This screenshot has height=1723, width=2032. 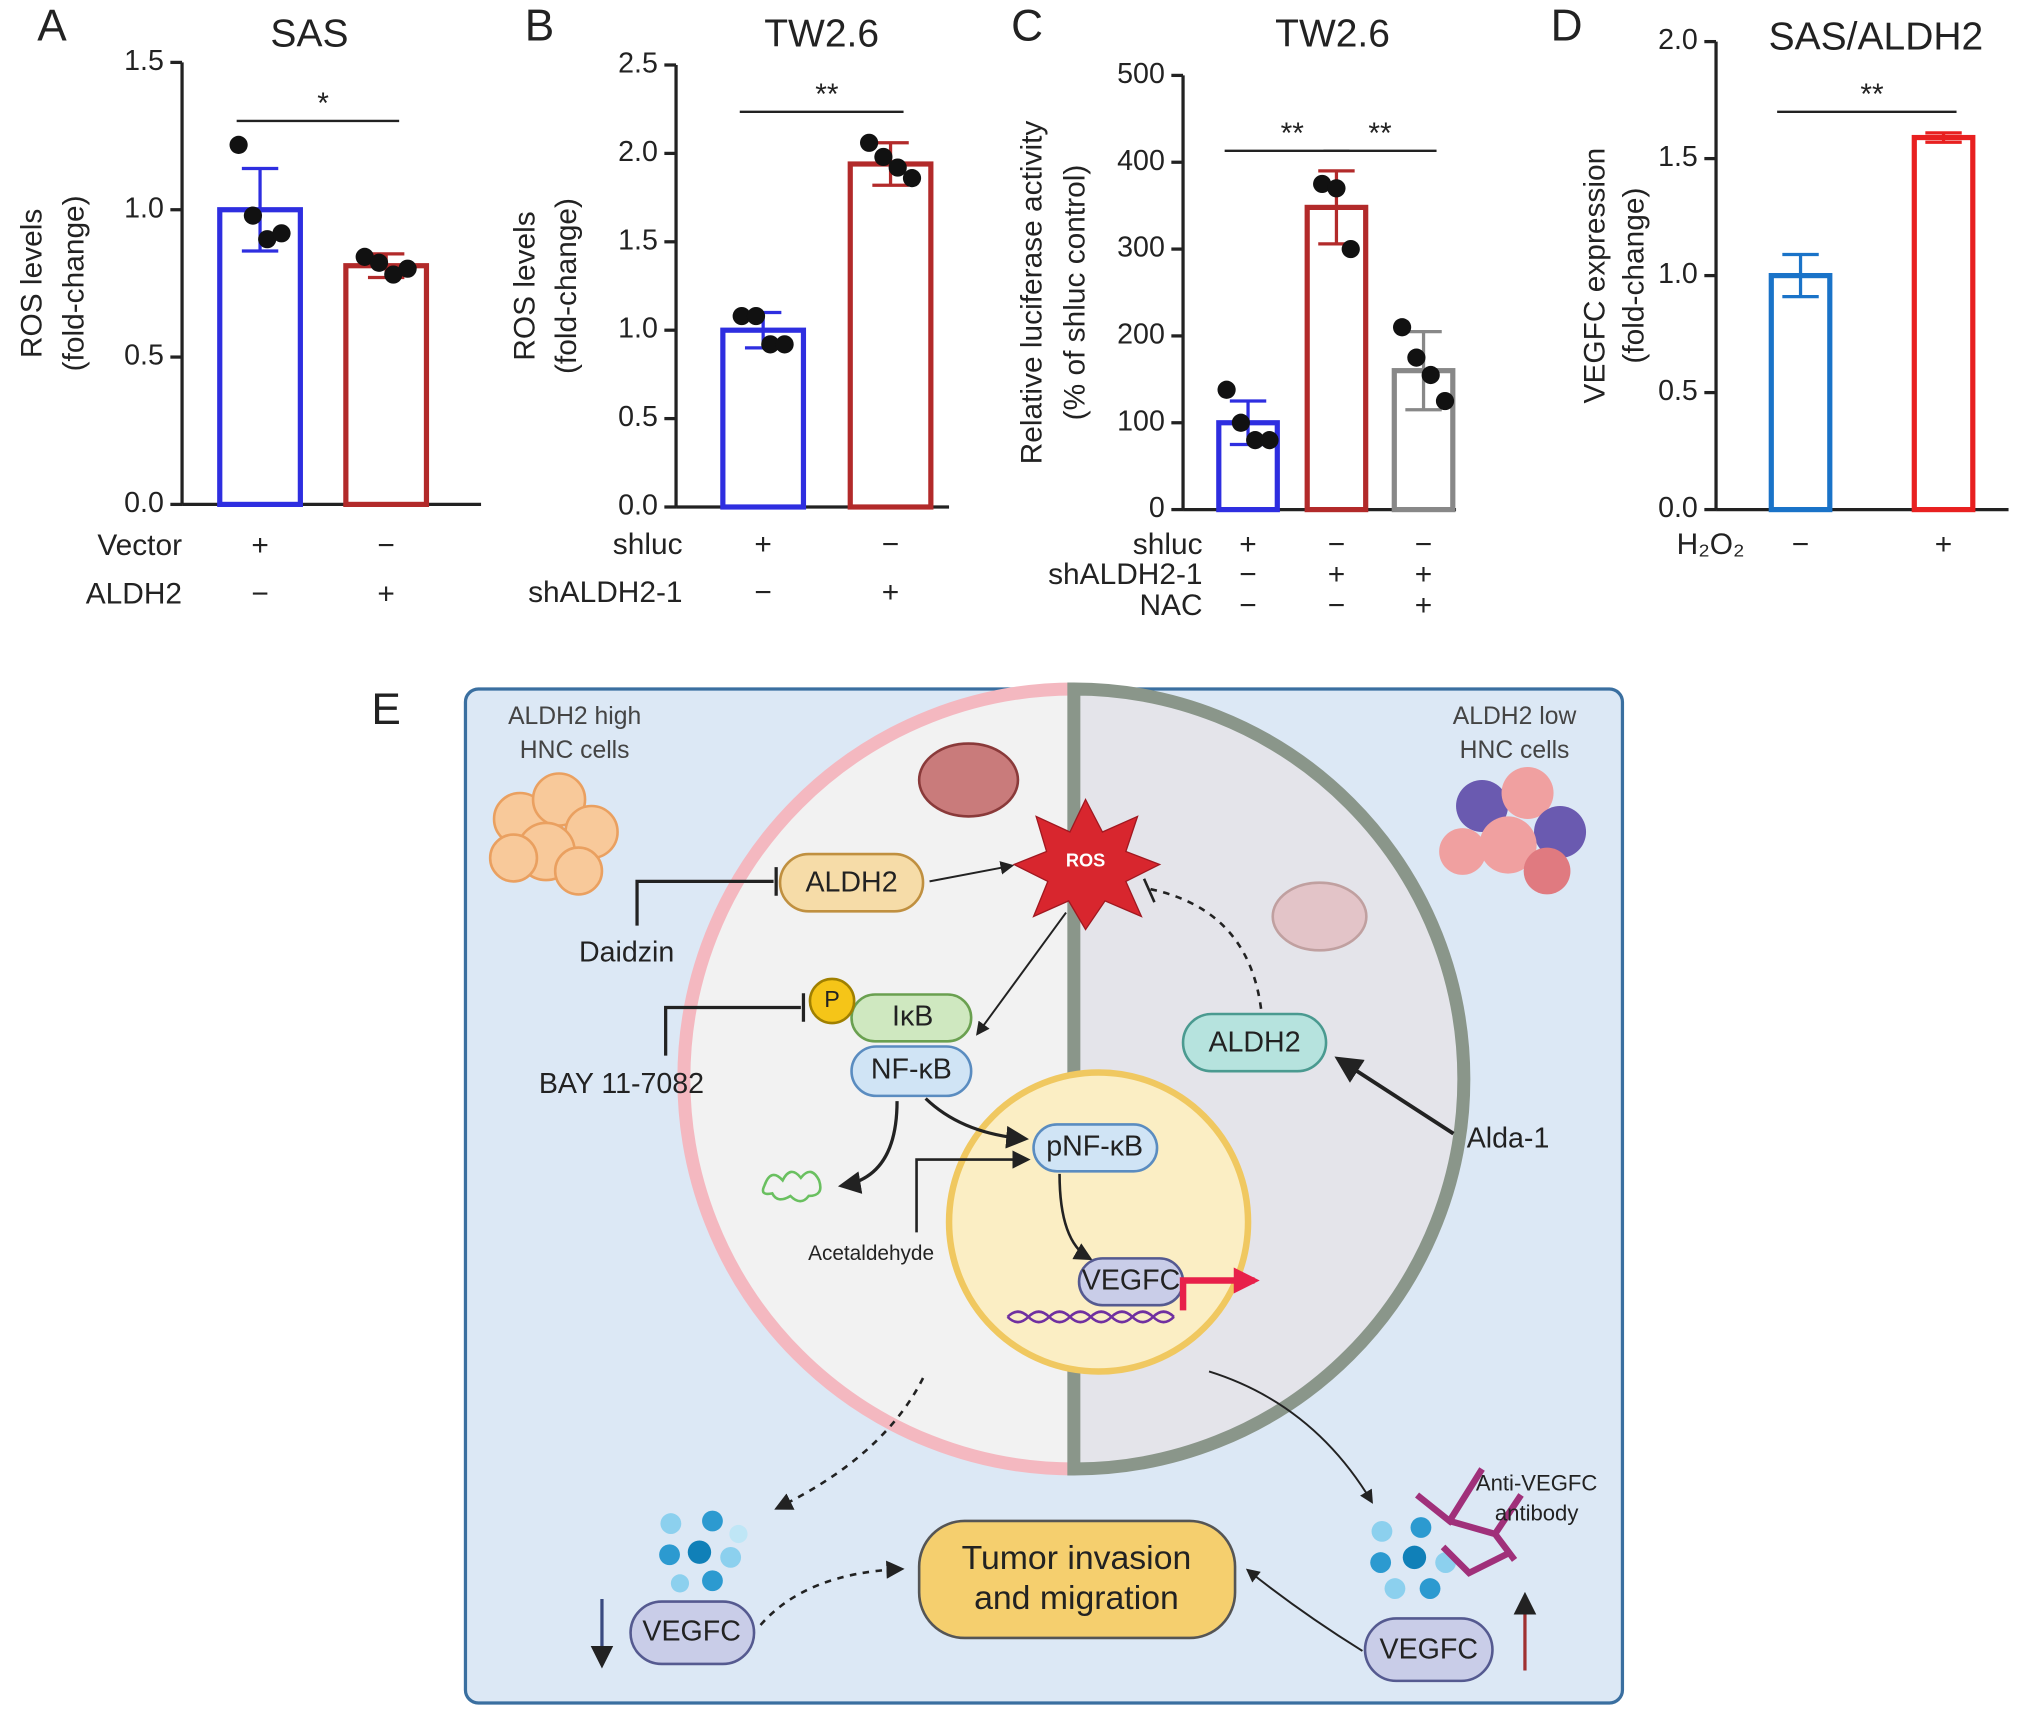 What do you see at coordinates (912, 1016) in the screenshot?
I see `node-label: IκB` at bounding box center [912, 1016].